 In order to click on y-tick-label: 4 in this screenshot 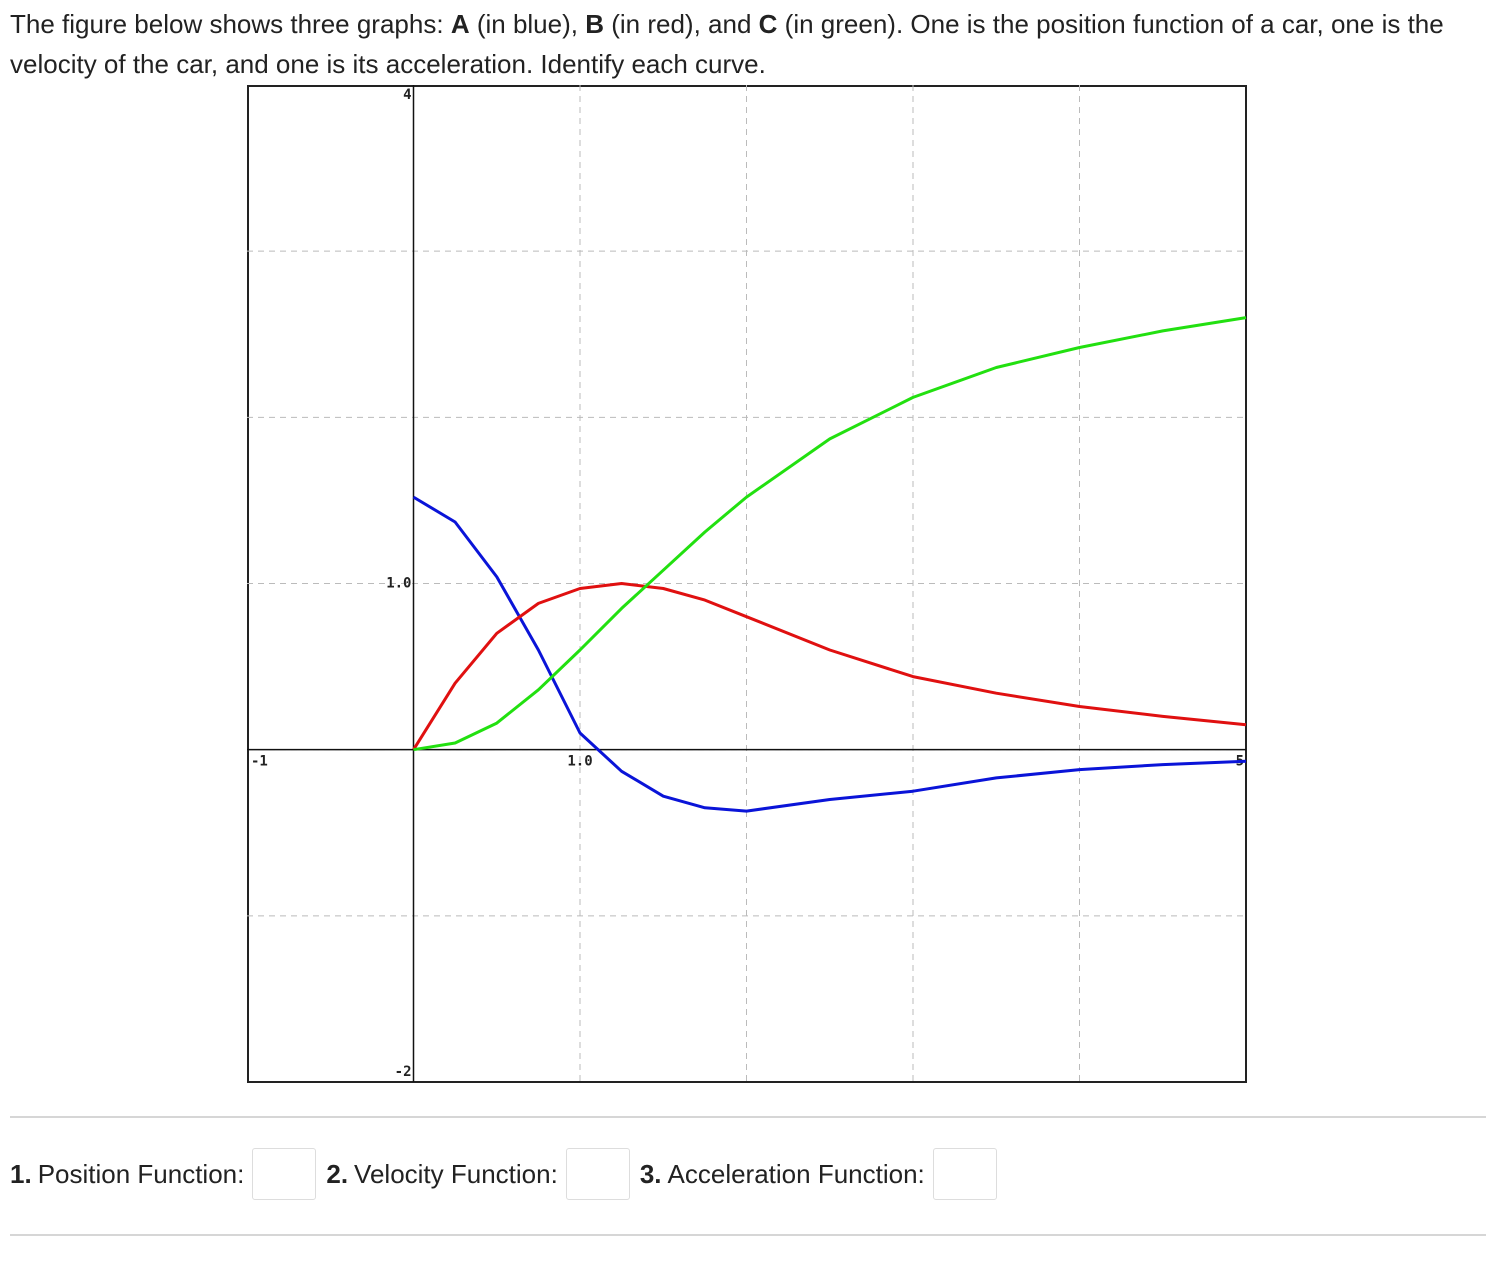, I will do `click(407, 95)`.